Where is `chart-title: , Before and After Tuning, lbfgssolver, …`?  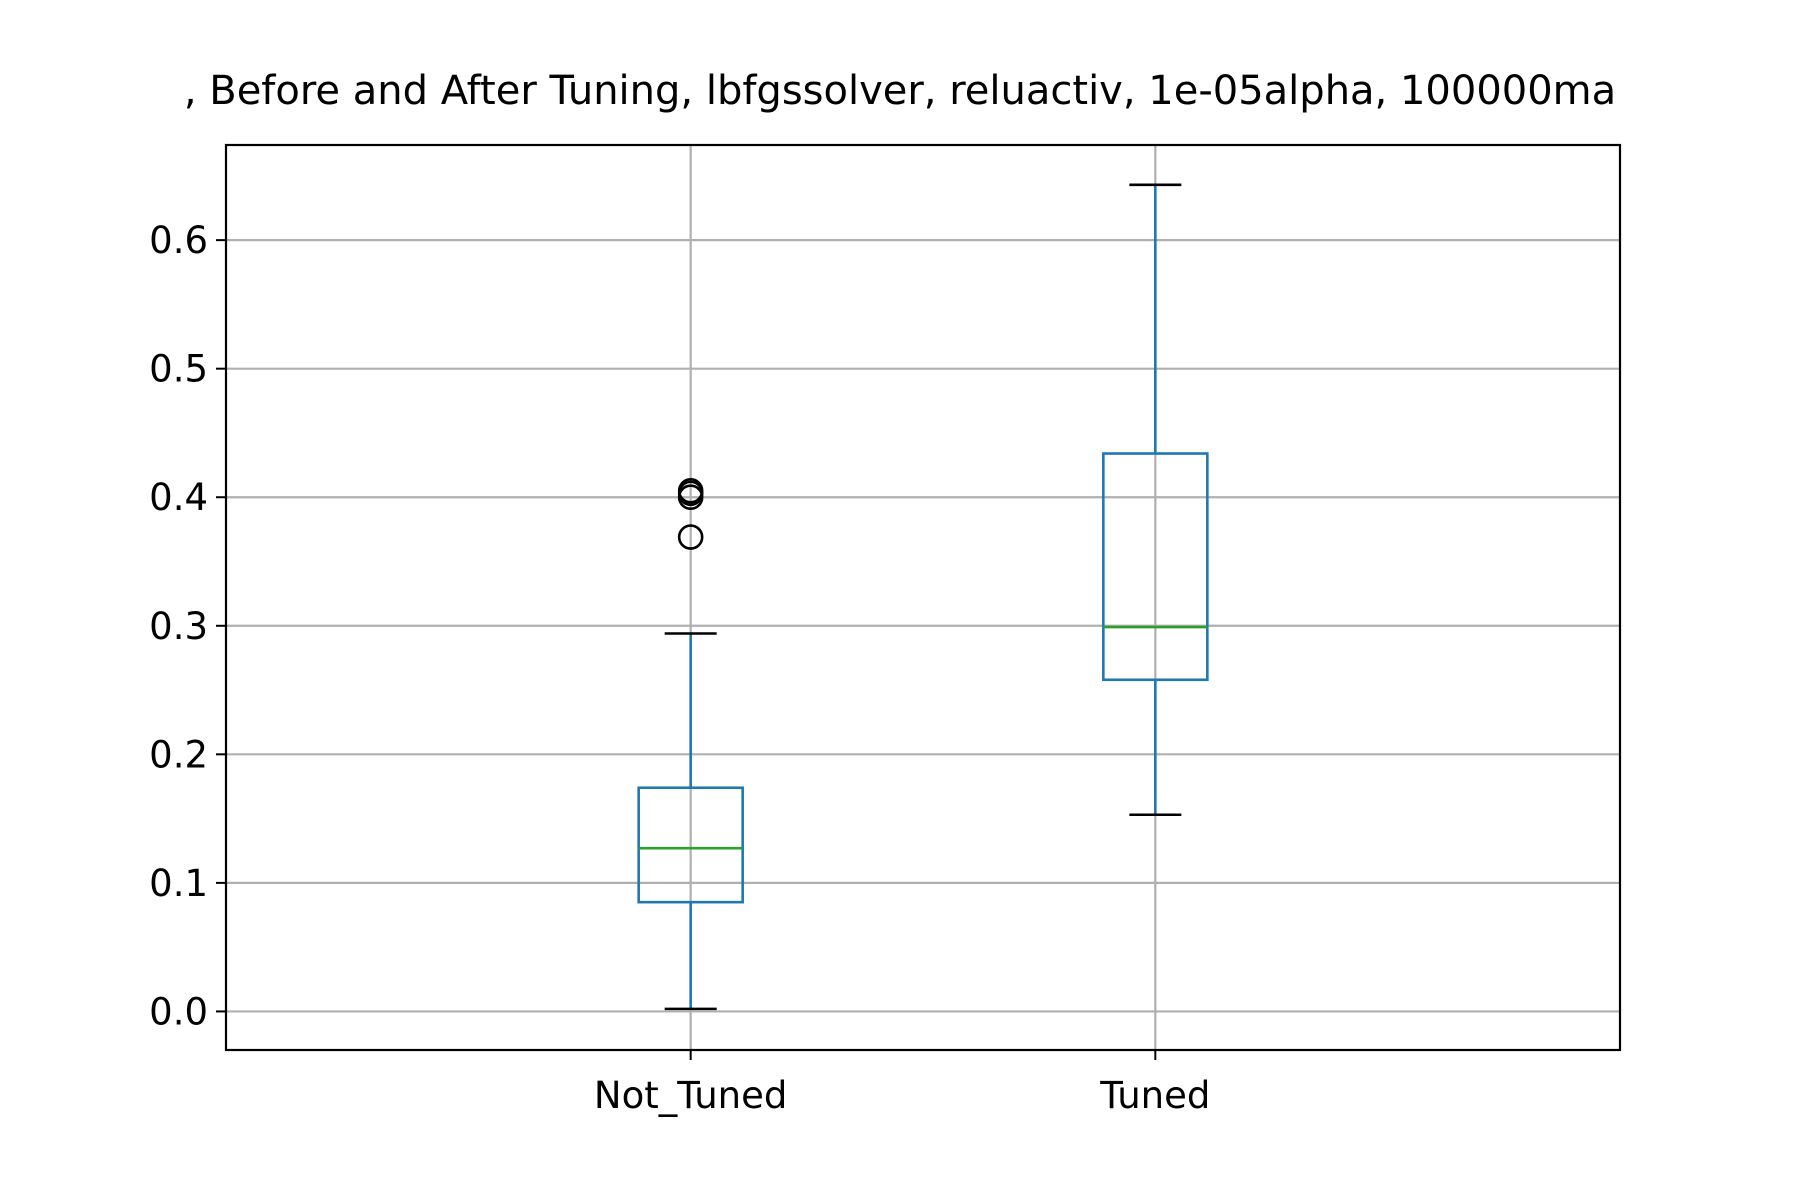
chart-title: , Before and After Tuning, lbfgssolver, … is located at coordinates (900, 91).